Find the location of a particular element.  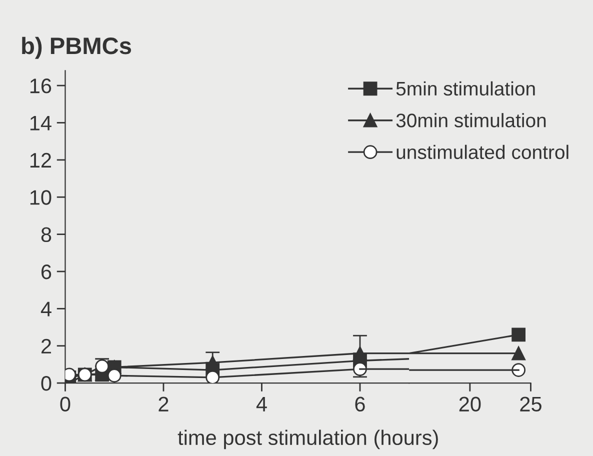

y-tick-label: 12 is located at coordinates (40, 160).